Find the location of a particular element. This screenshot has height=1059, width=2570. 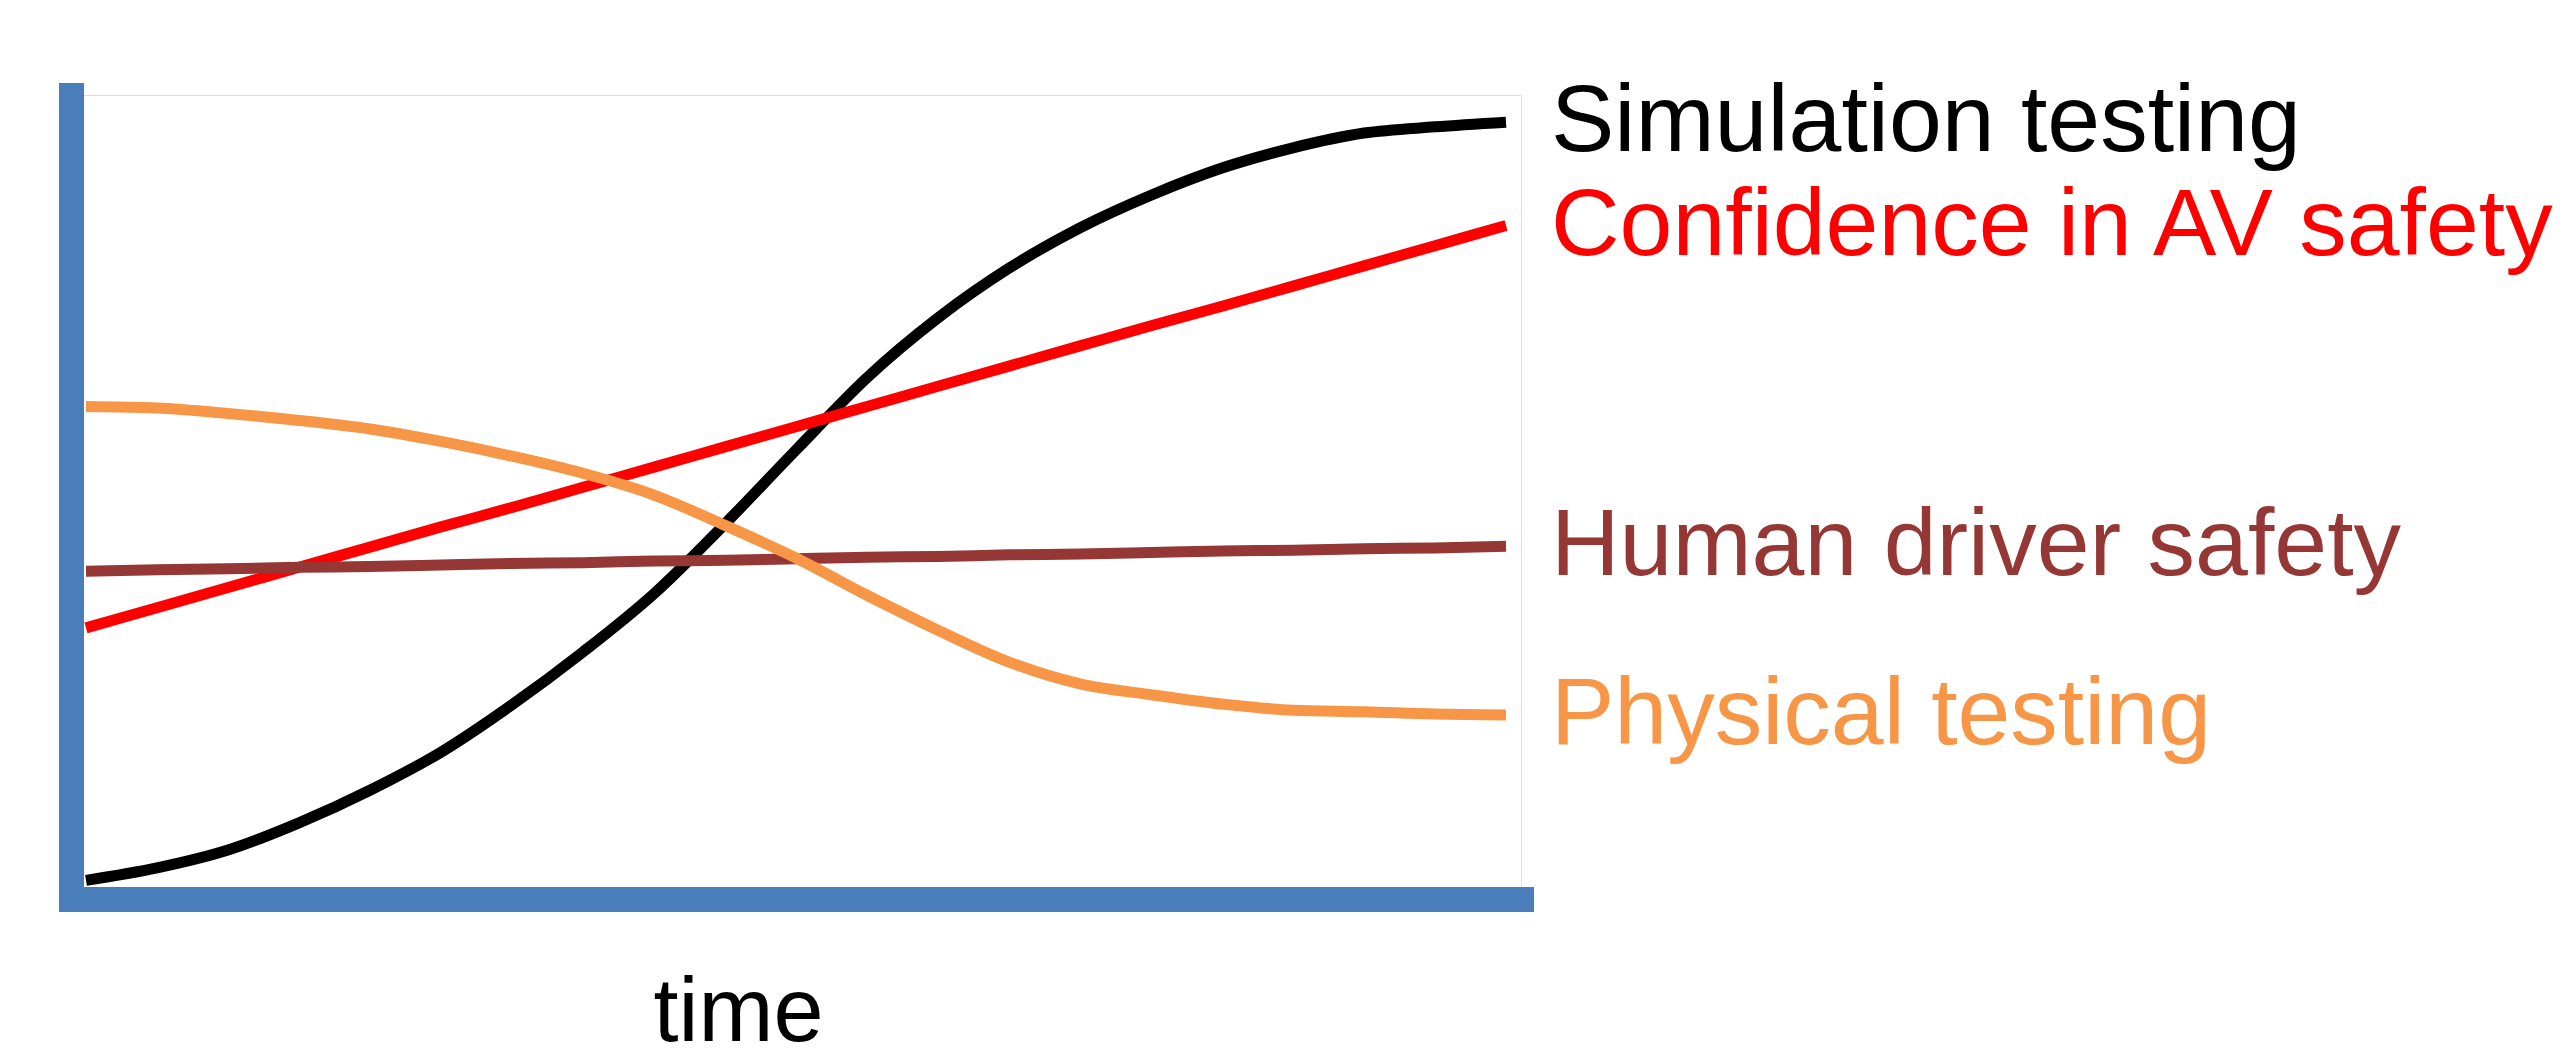

series-label: Human driver safety is located at coordinates (1976, 542).